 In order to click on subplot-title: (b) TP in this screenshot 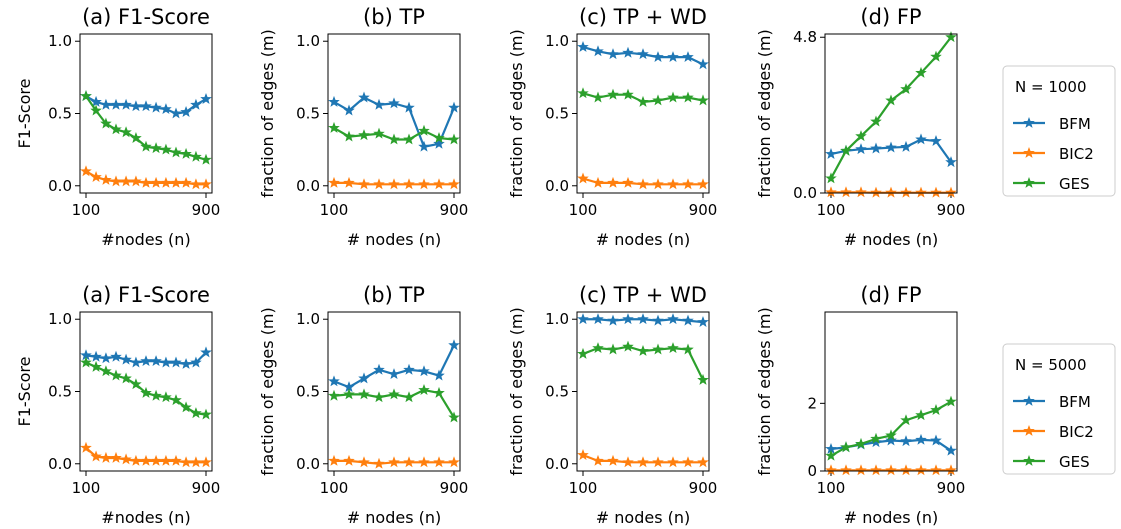, I will do `click(394, 295)`.